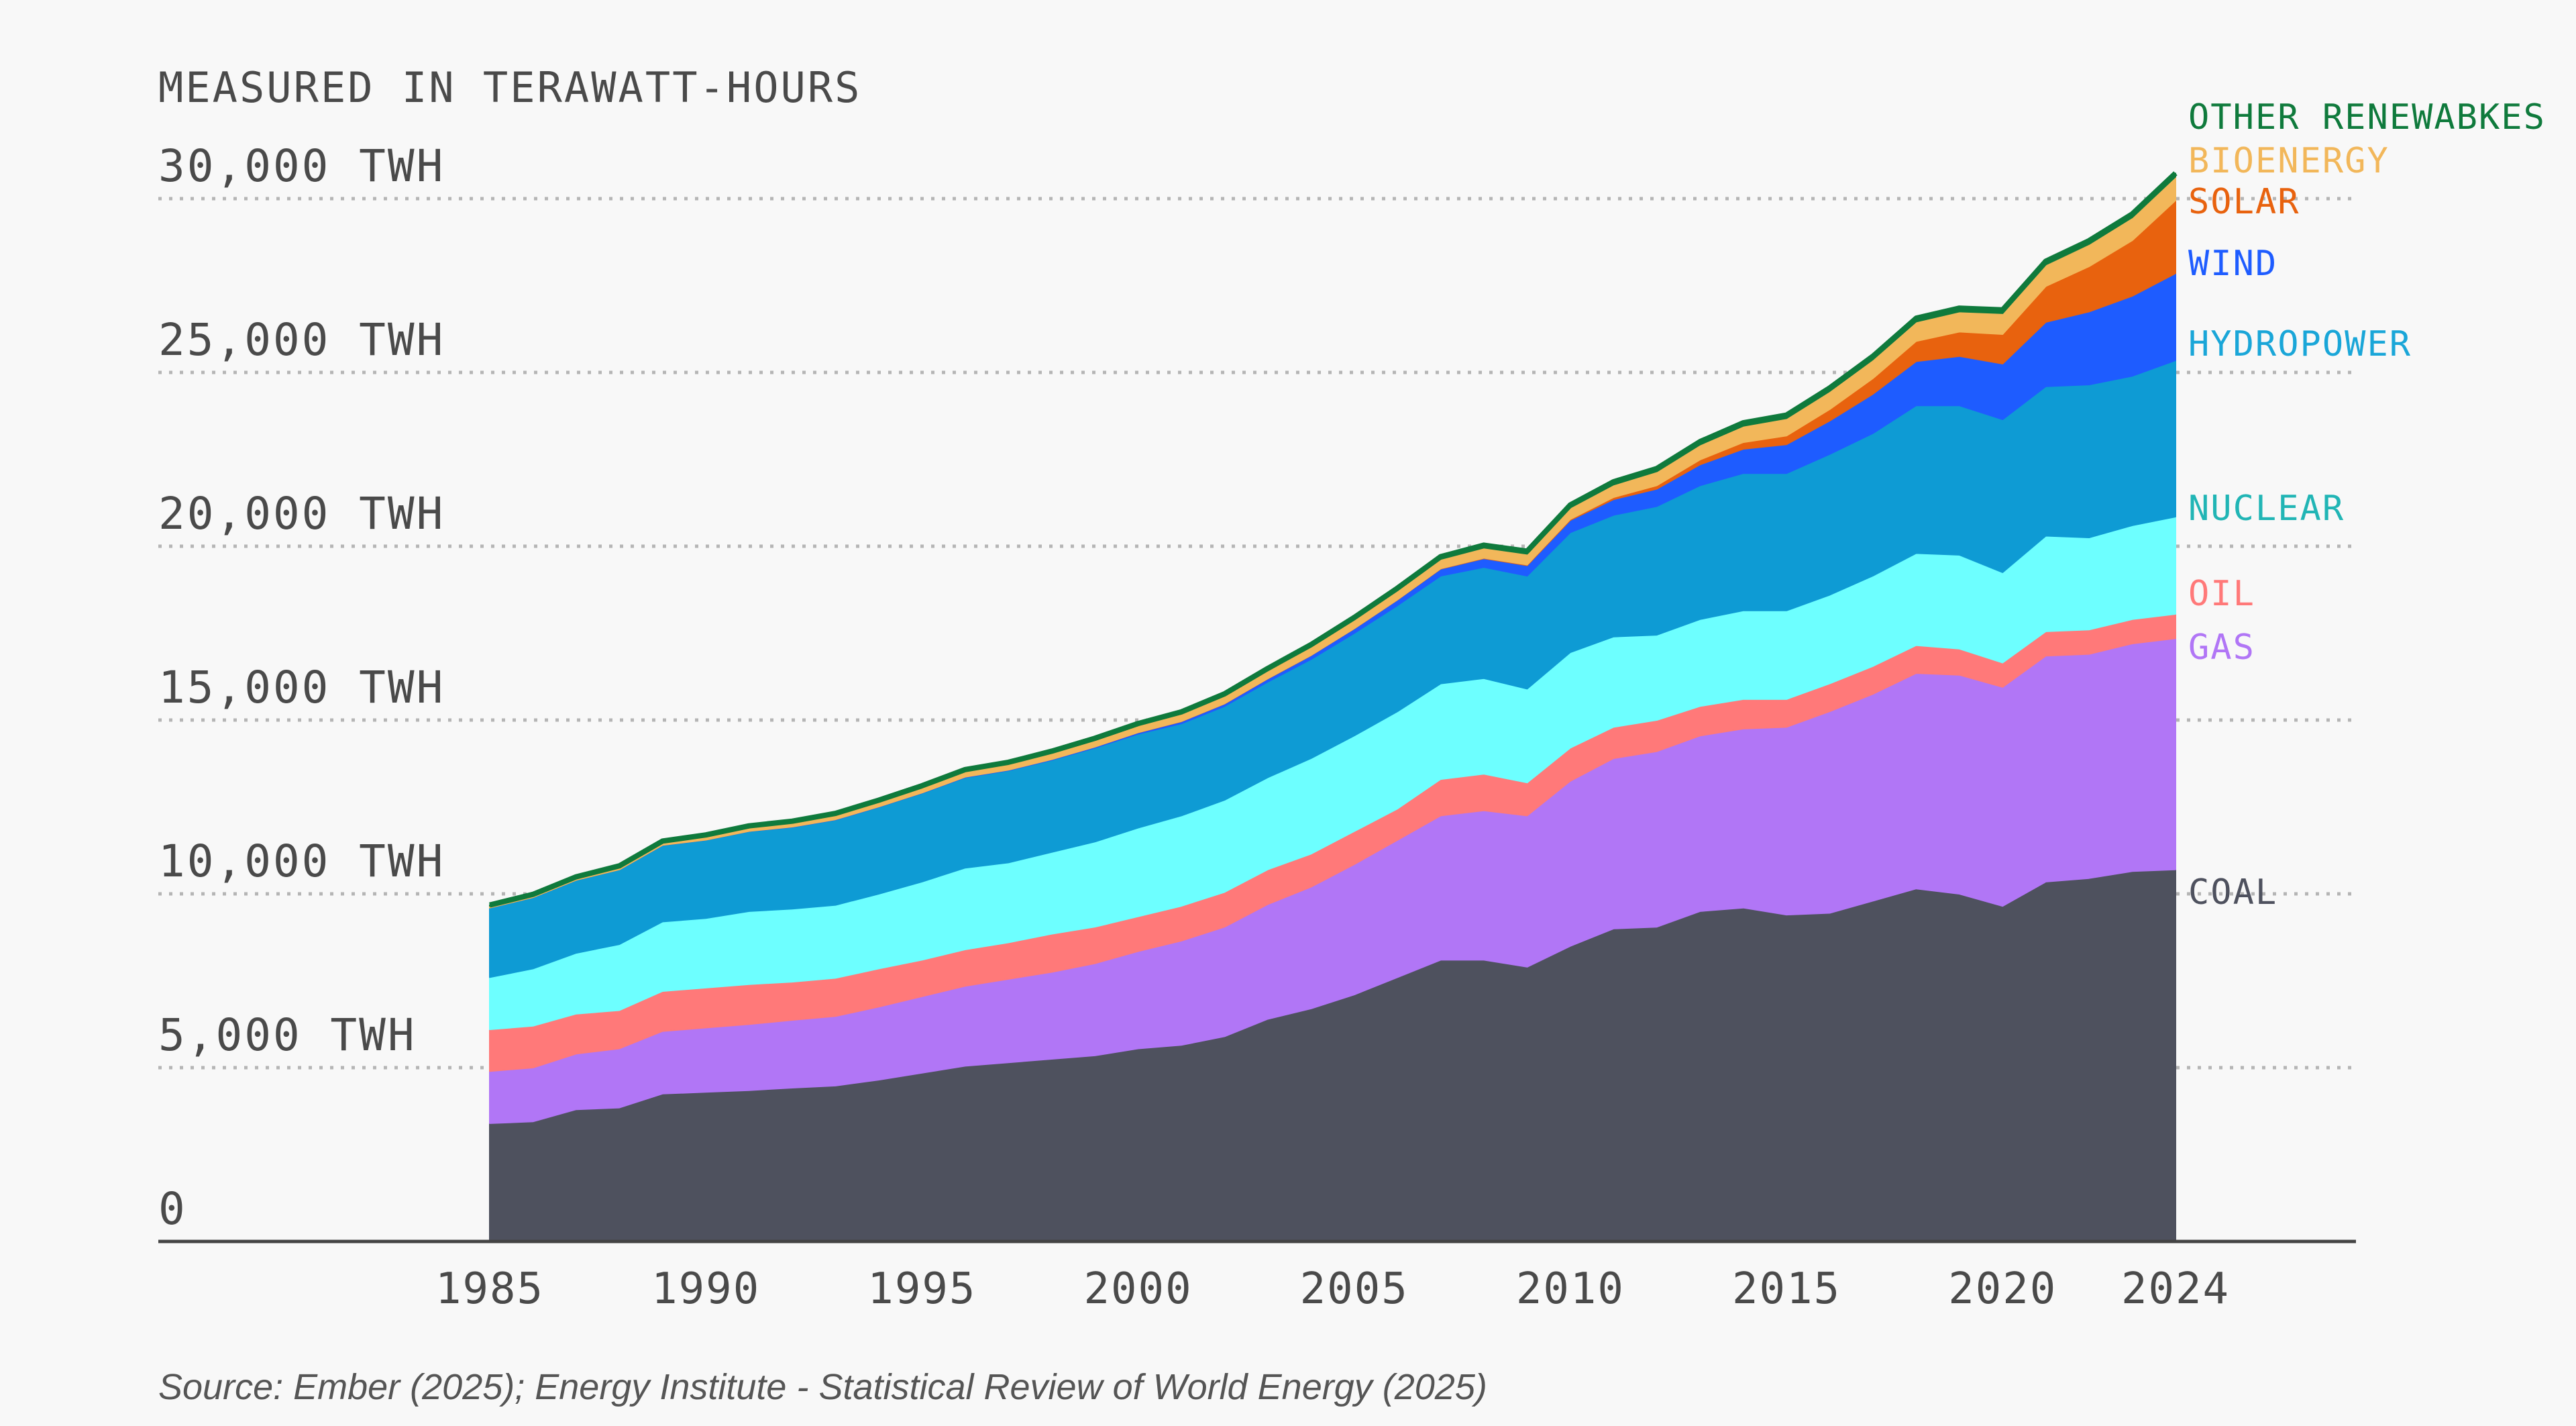  Describe the element at coordinates (2221, 648) in the screenshot. I see `series-label-gas: GAS` at that location.